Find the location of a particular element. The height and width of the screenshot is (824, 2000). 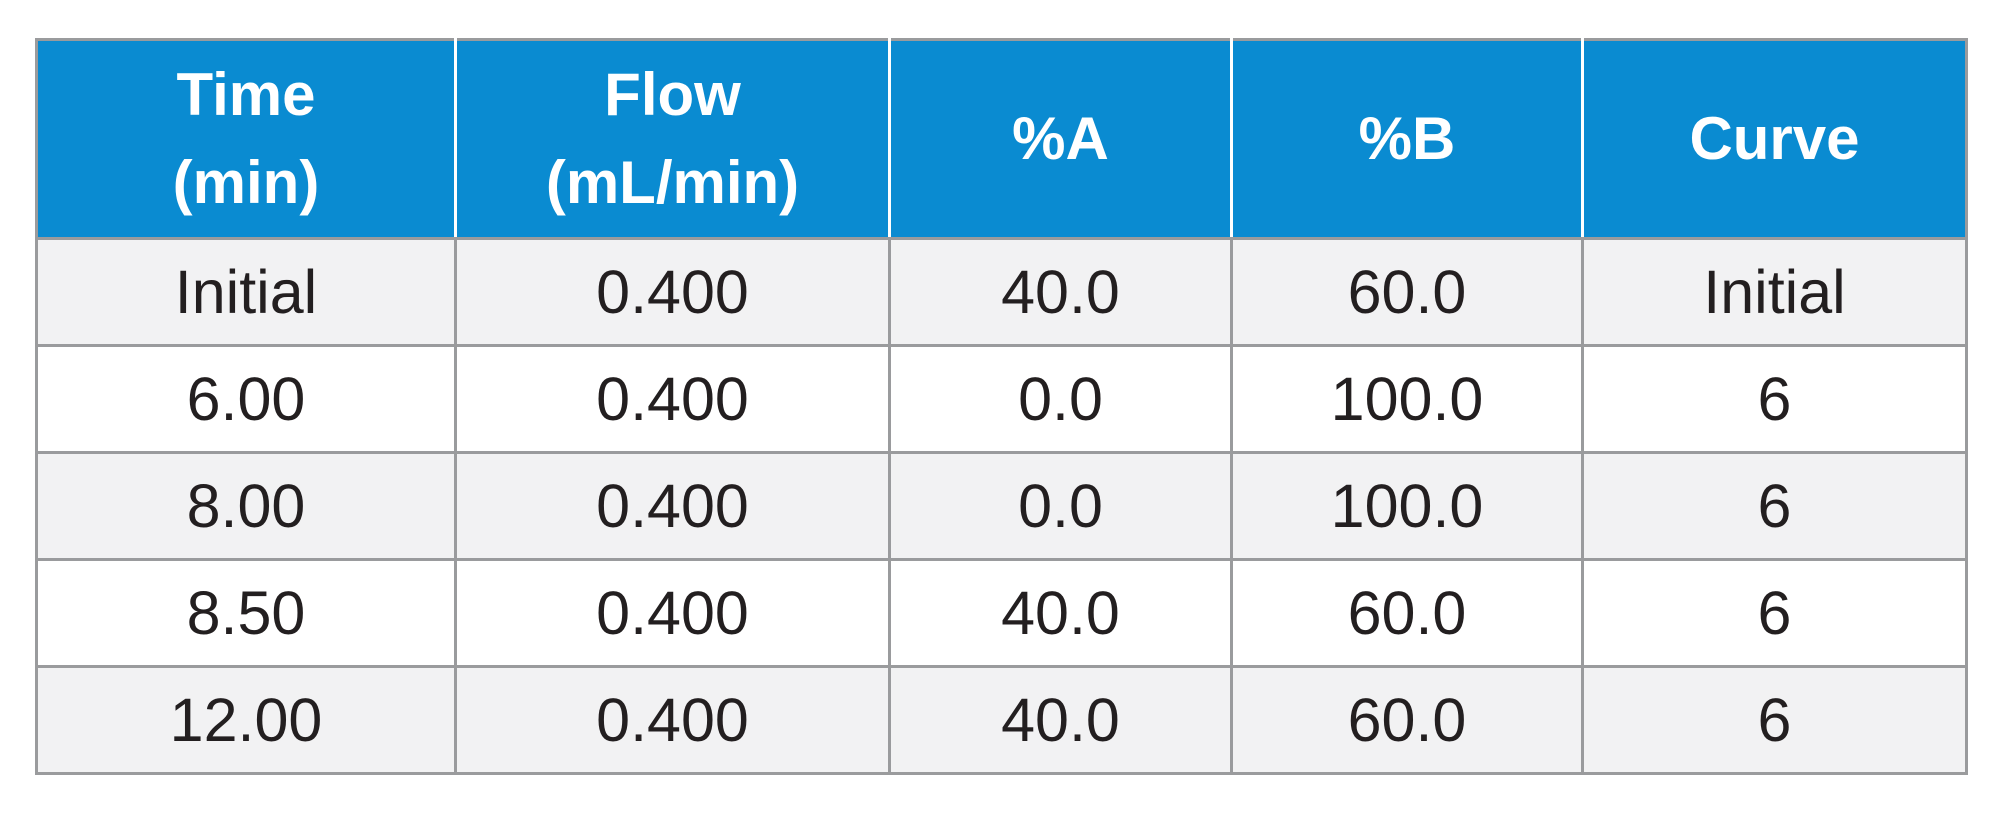

header-time-label: Time is located at coordinates (246, 94).